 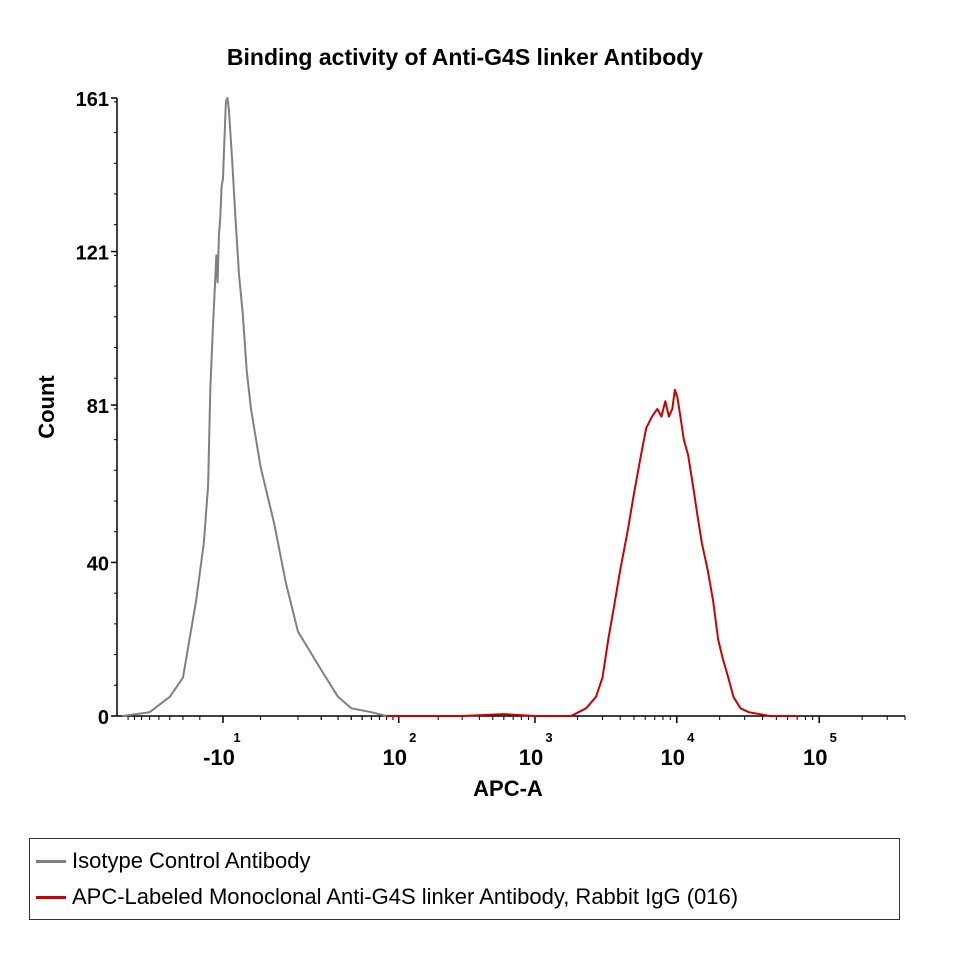 I want to click on y-tick-label: 81, so click(x=98, y=407).